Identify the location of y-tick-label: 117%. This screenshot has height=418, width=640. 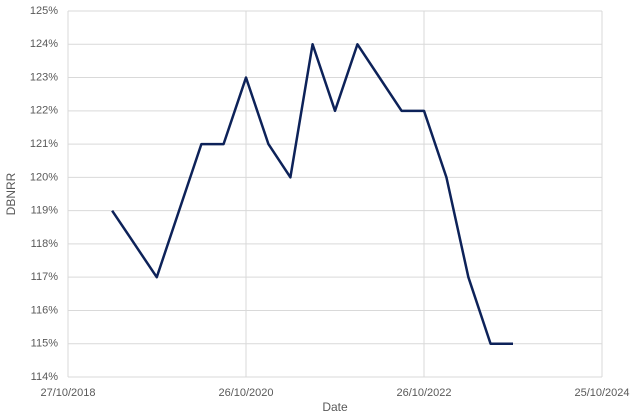
(45, 277).